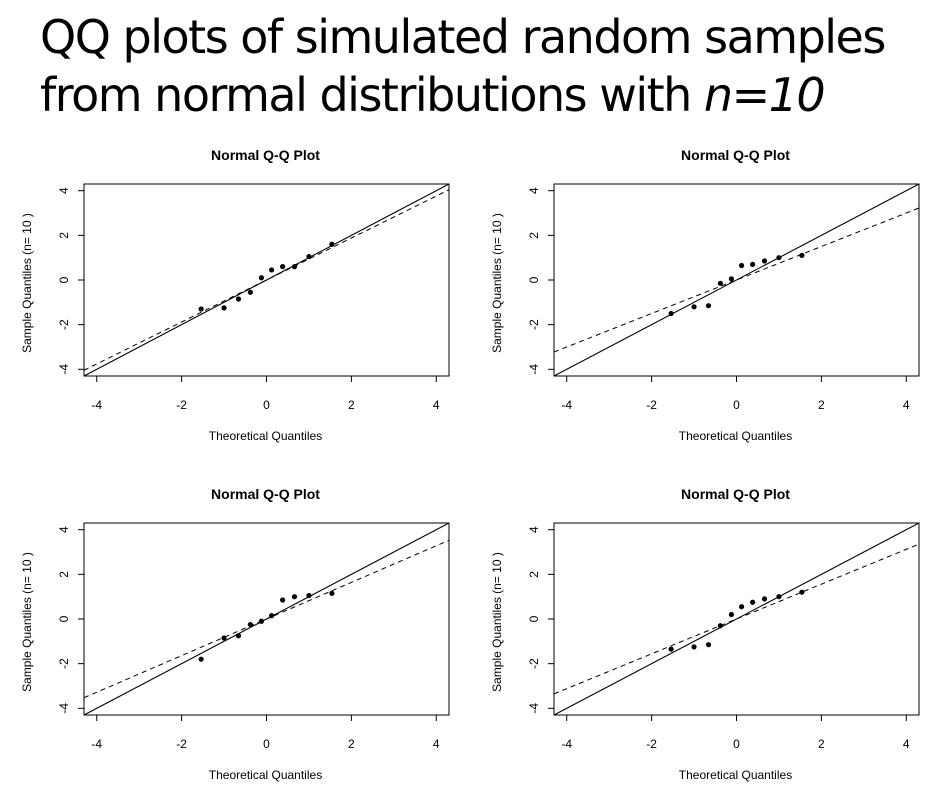 The image size is (941, 794). Describe the element at coordinates (372, 95) in the screenshot. I see `slide-title-line-2-prefix: from normal distributions with` at that location.